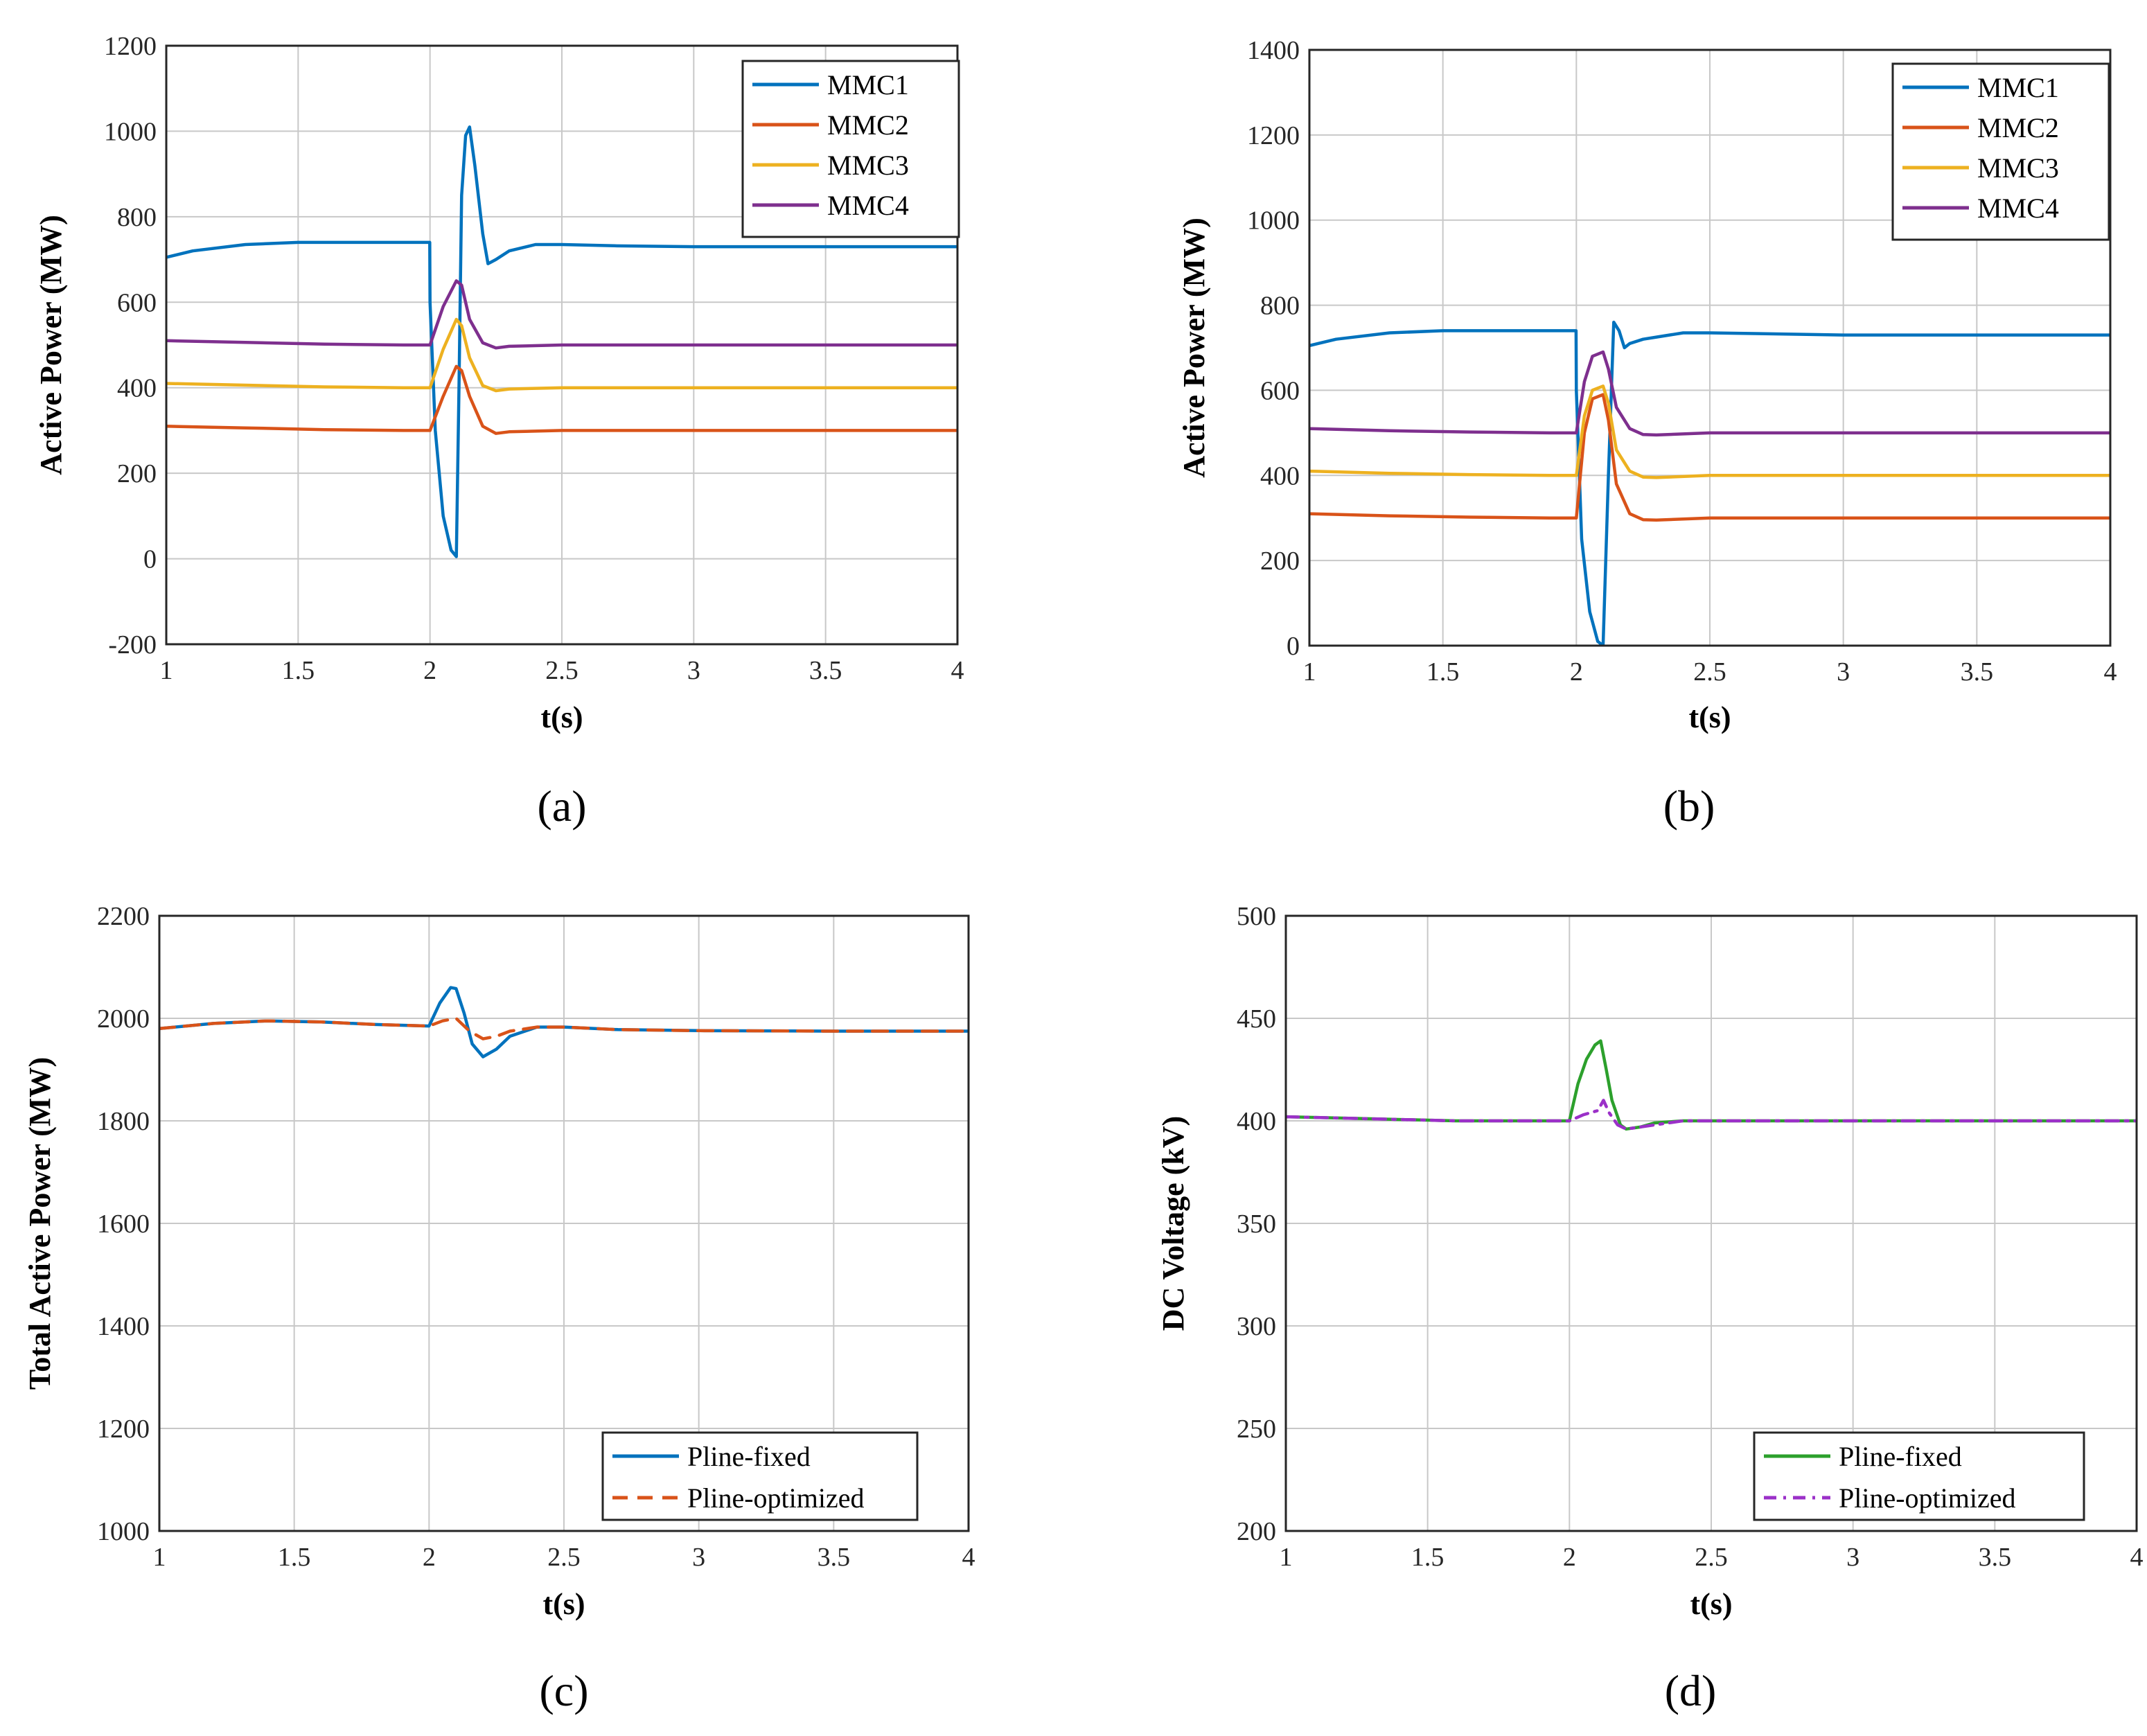  What do you see at coordinates (1256, 917) in the screenshot?
I see `y-tick-label: 500` at bounding box center [1256, 917].